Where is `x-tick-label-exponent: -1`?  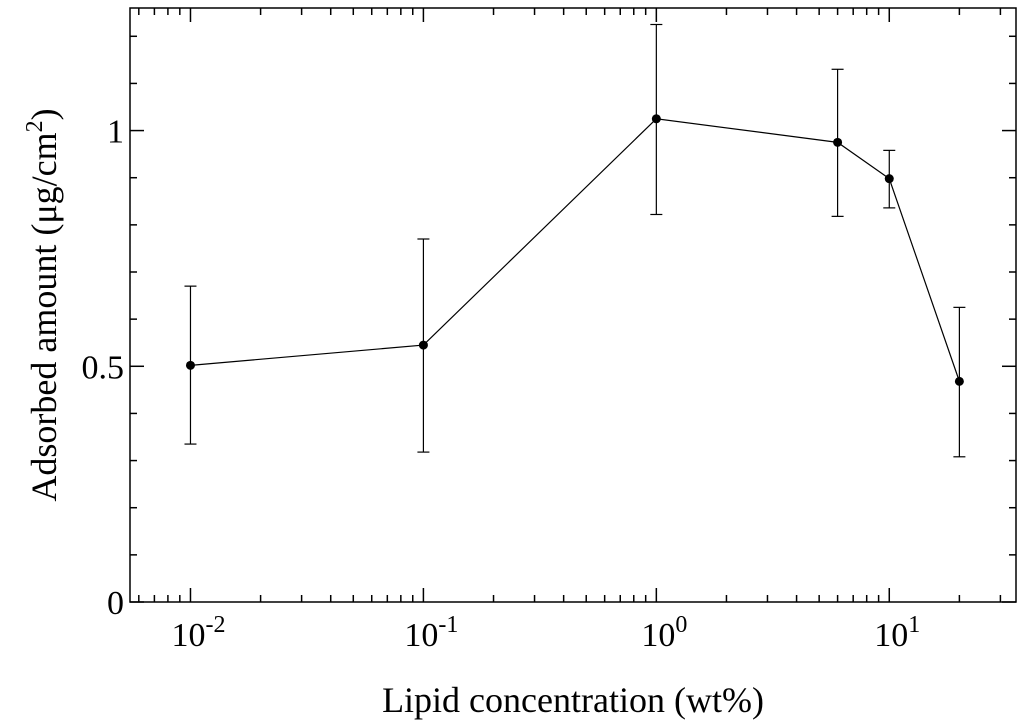
x-tick-label-exponent: -1 is located at coordinates (448, 625).